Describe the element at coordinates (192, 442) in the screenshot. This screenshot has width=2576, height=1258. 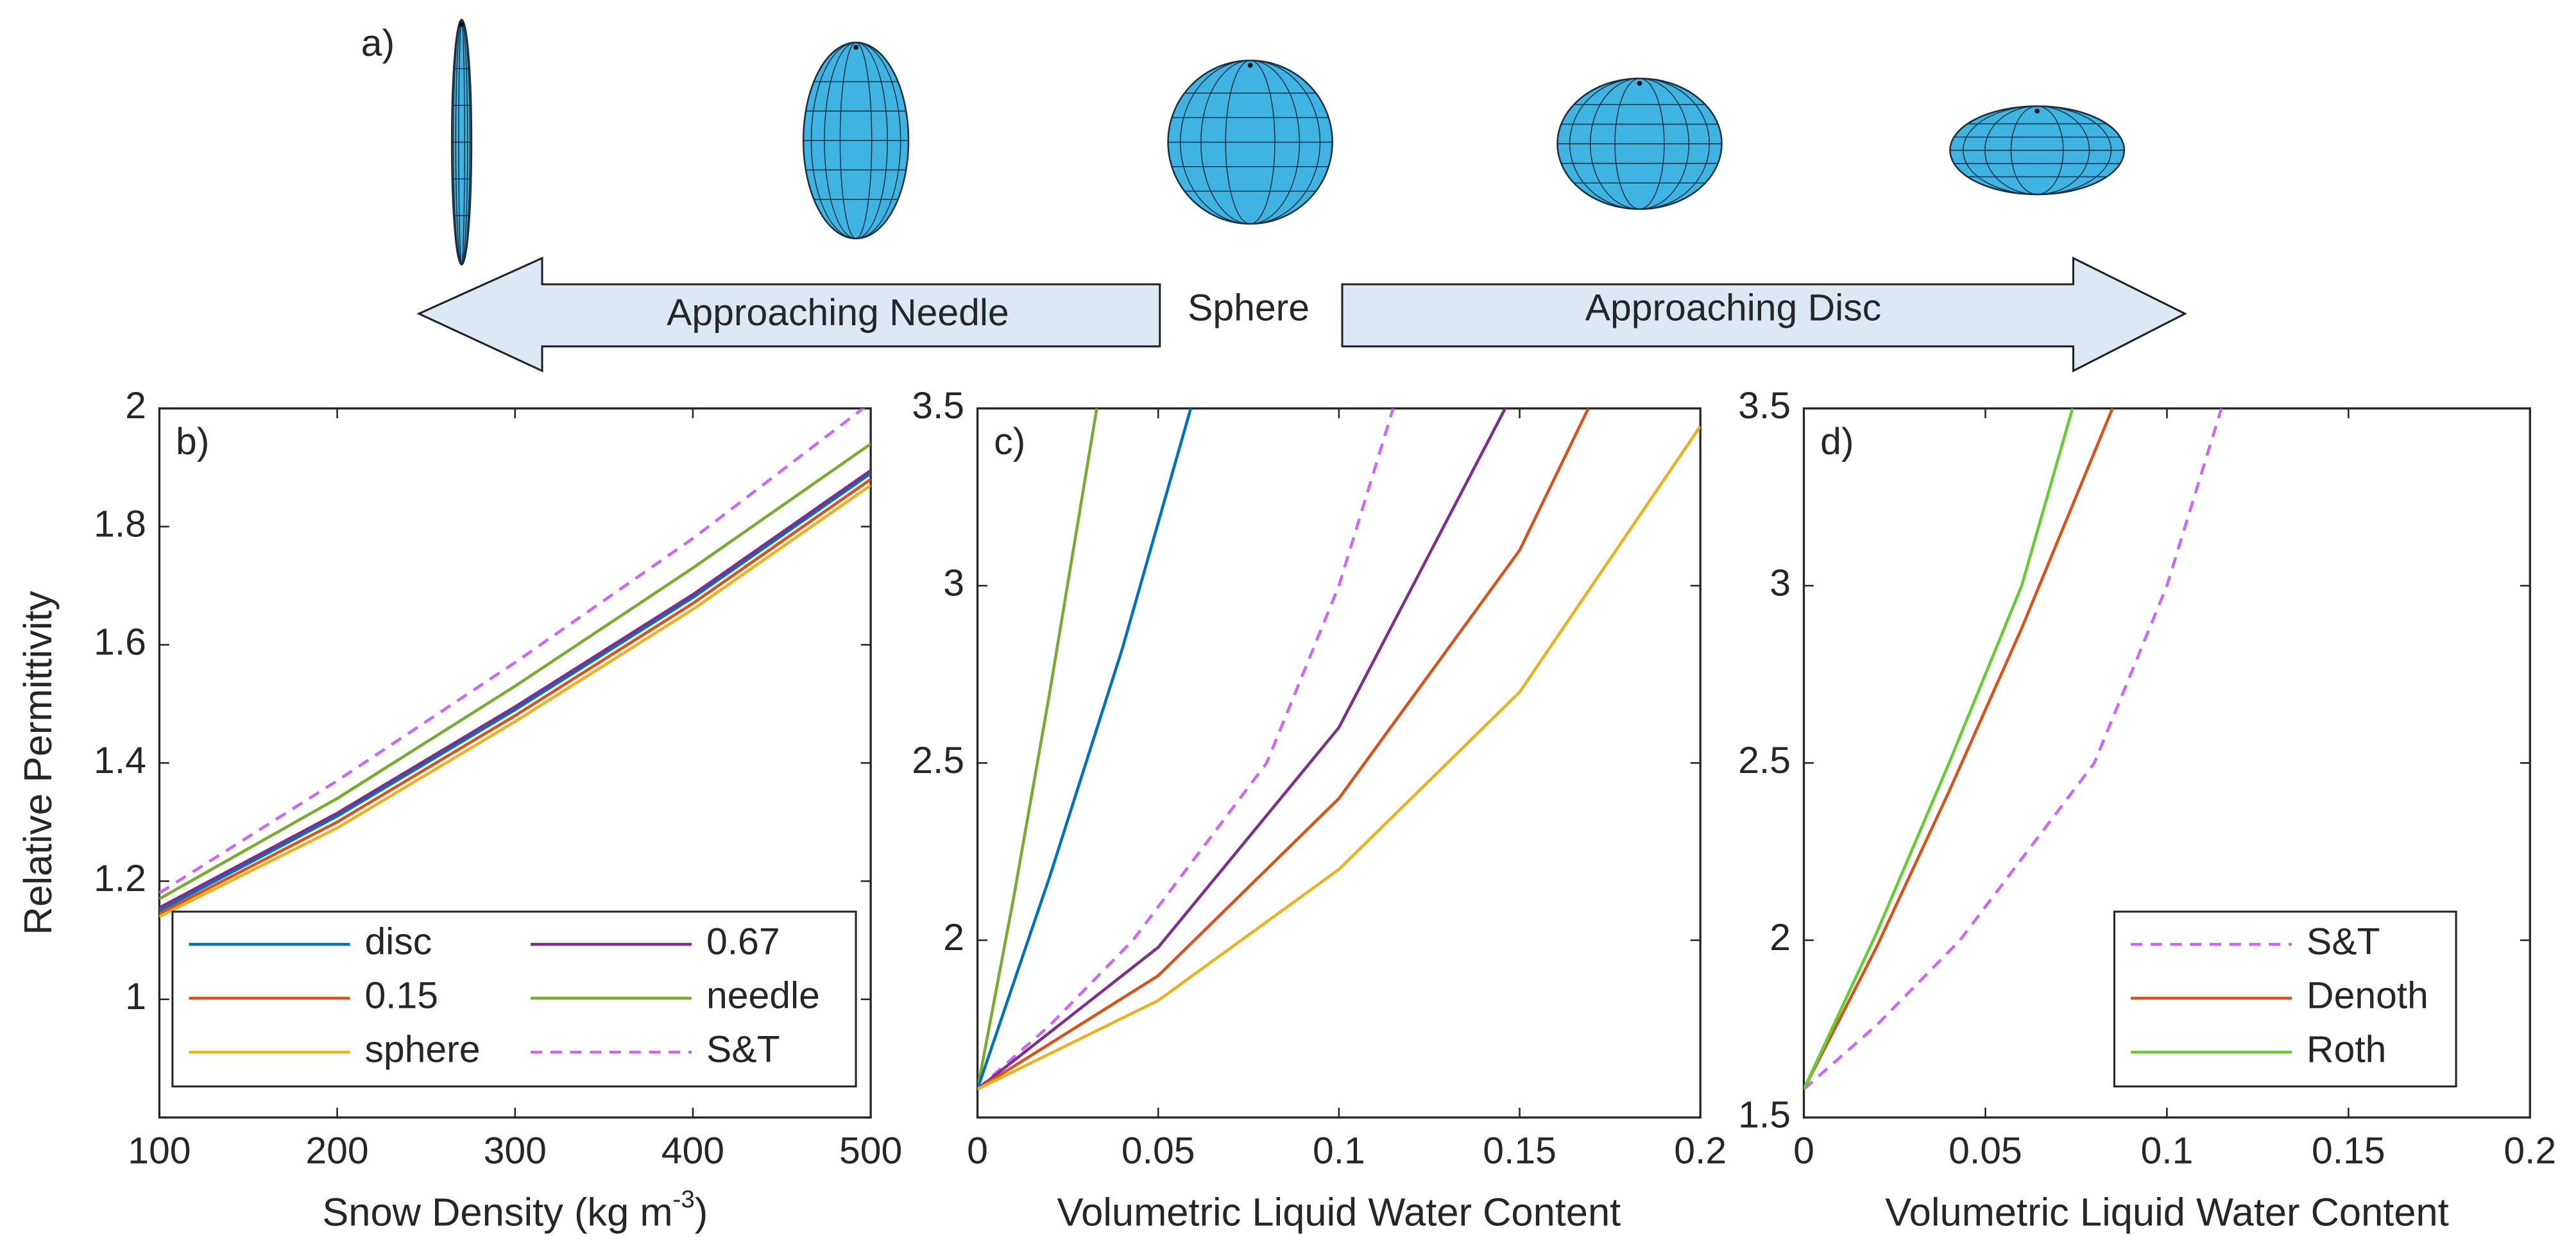
I see `panel-label: b)` at that location.